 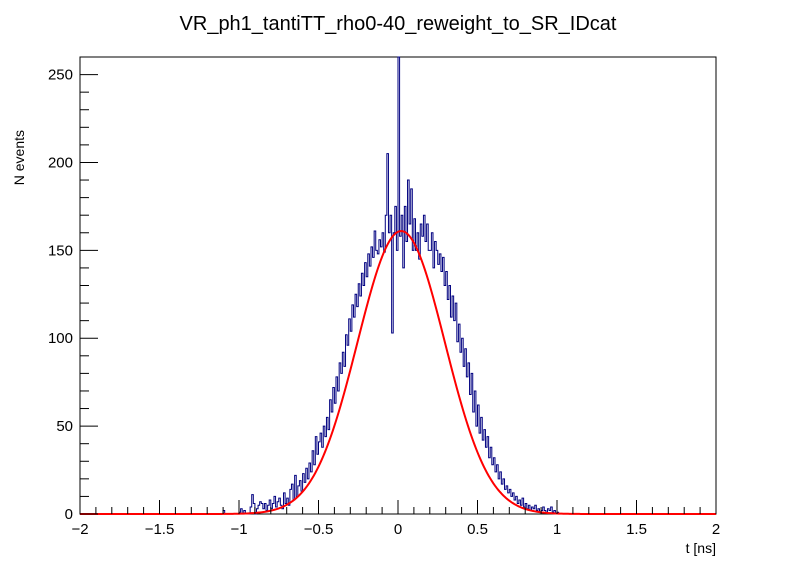 I want to click on y-tick-label: 250, so click(x=60, y=75).